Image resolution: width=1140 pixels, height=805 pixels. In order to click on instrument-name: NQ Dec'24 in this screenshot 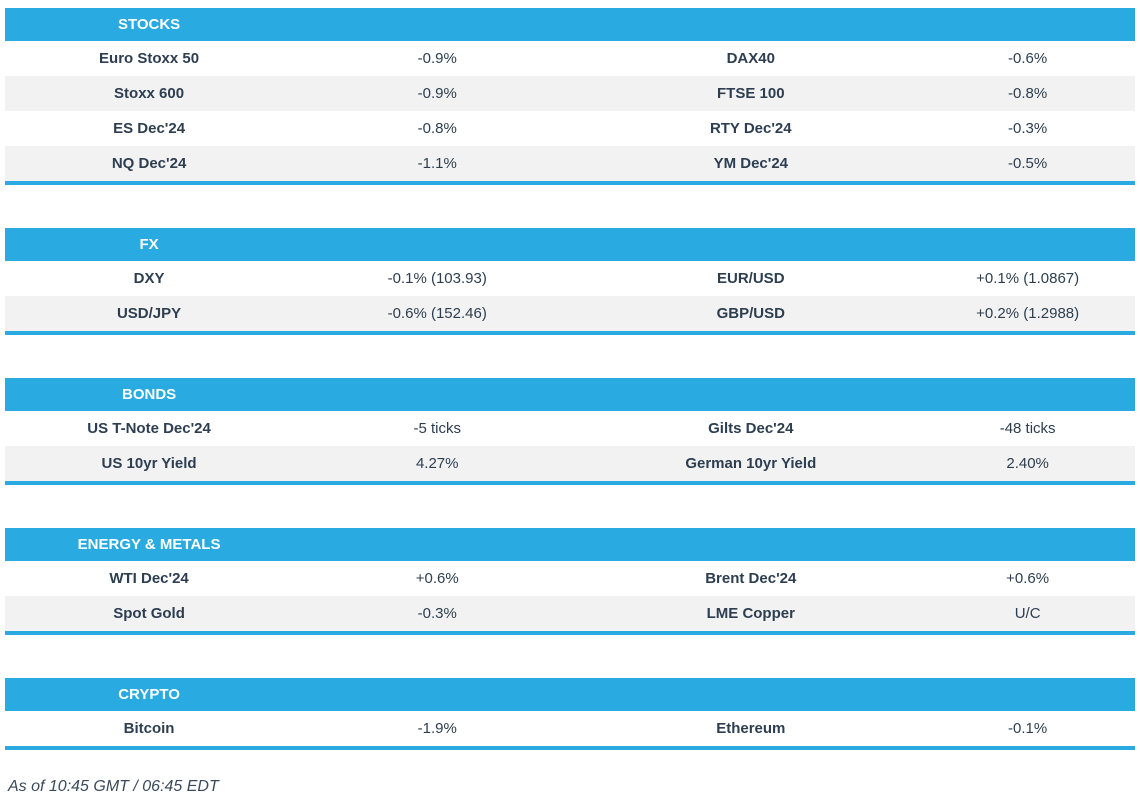, I will do `click(149, 163)`.